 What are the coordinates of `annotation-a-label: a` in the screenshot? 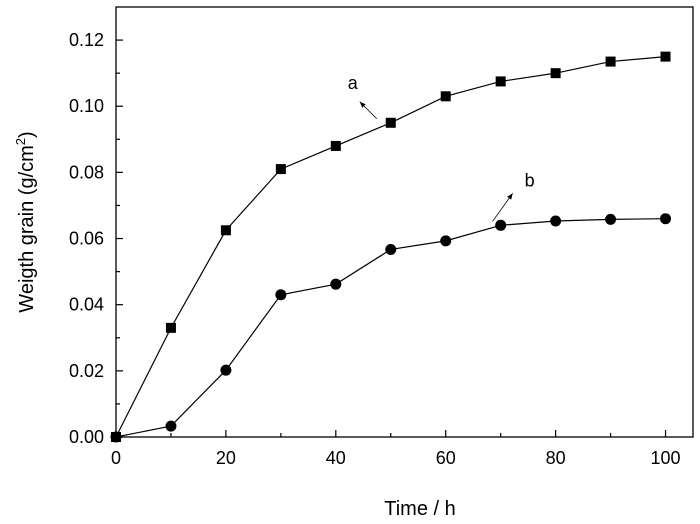 It's located at (353, 83).